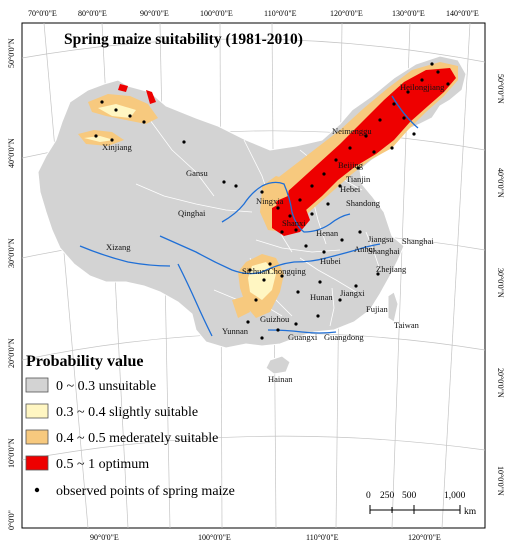 The image size is (507, 550). Describe the element at coordinates (387, 496) in the screenshot. I see `scale-tick-250: 250` at that location.